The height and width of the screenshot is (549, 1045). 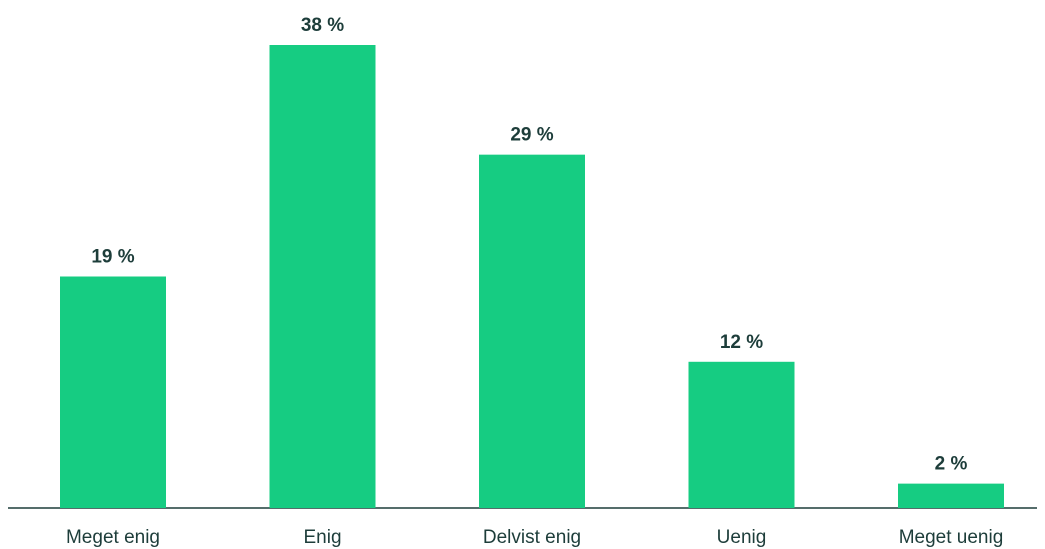 What do you see at coordinates (113, 537) in the screenshot?
I see `category-label-0: Meget enig` at bounding box center [113, 537].